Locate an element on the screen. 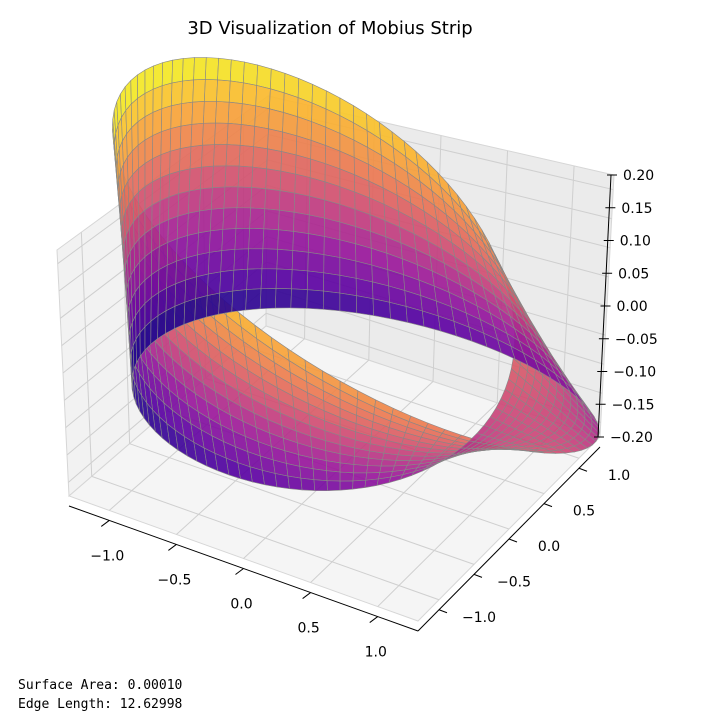  x-tick-label: −0.5 is located at coordinates (174, 580).